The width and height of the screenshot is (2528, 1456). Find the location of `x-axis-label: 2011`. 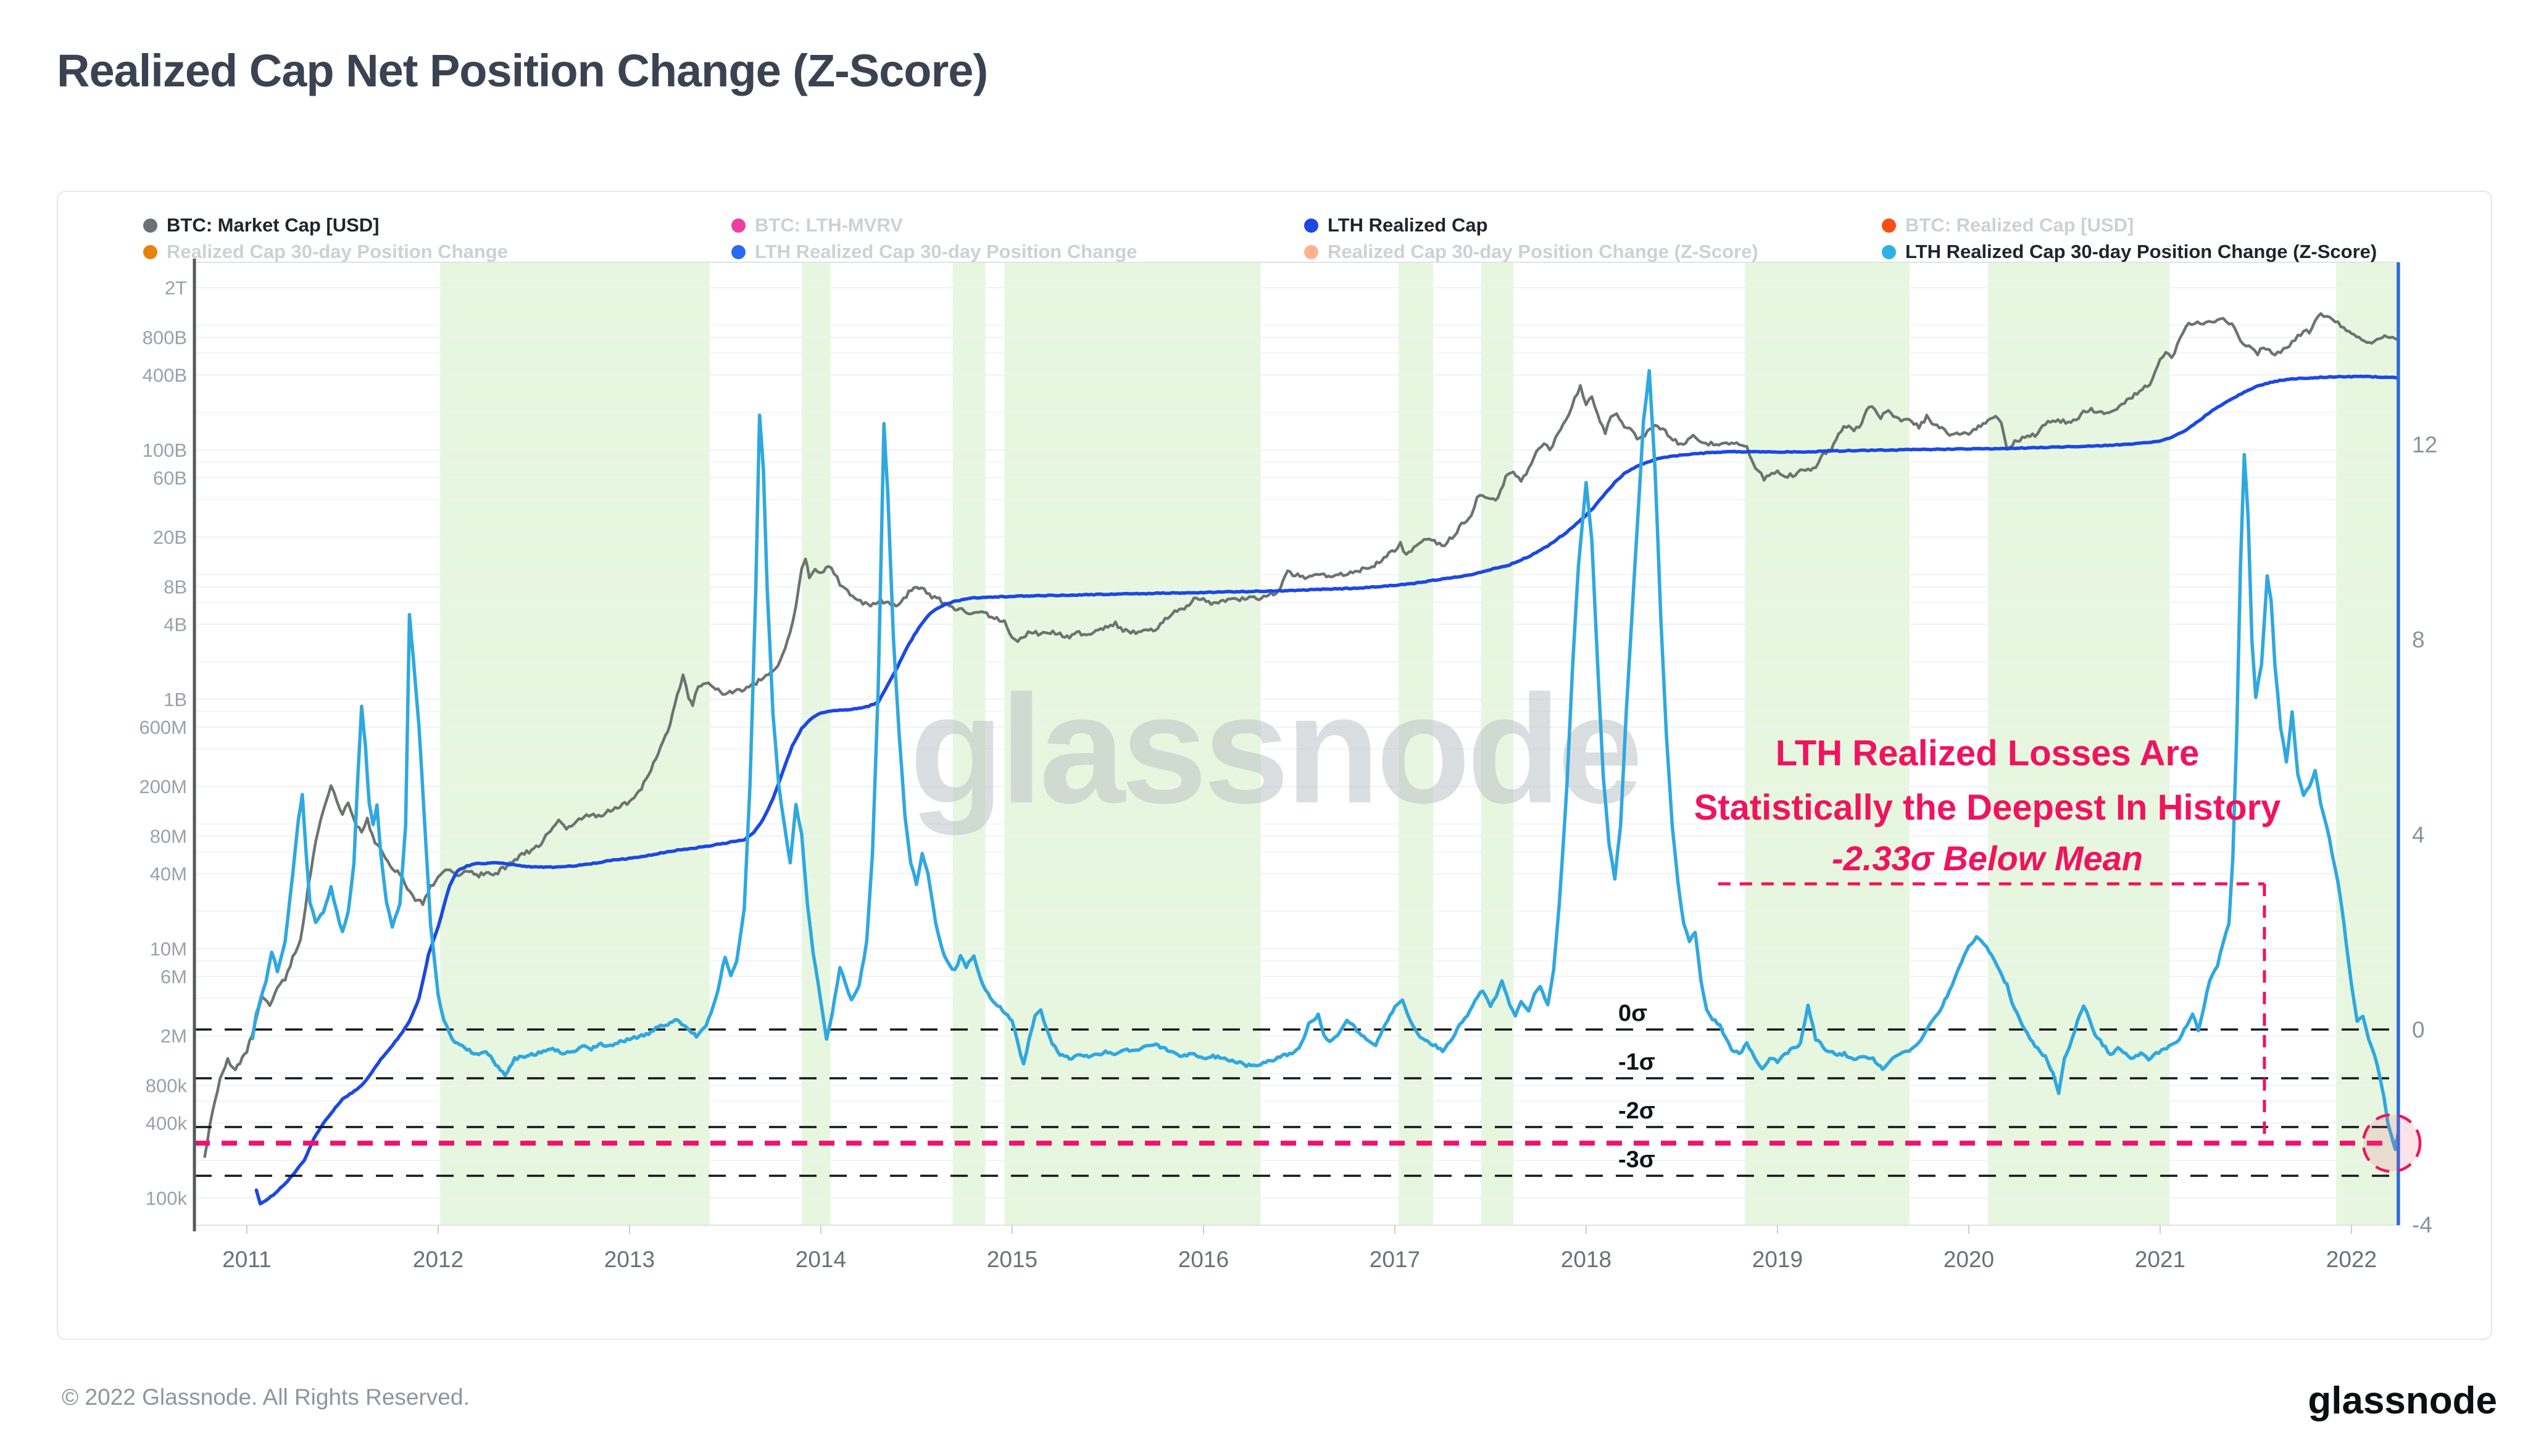

x-axis-label: 2011 is located at coordinates (247, 1259).